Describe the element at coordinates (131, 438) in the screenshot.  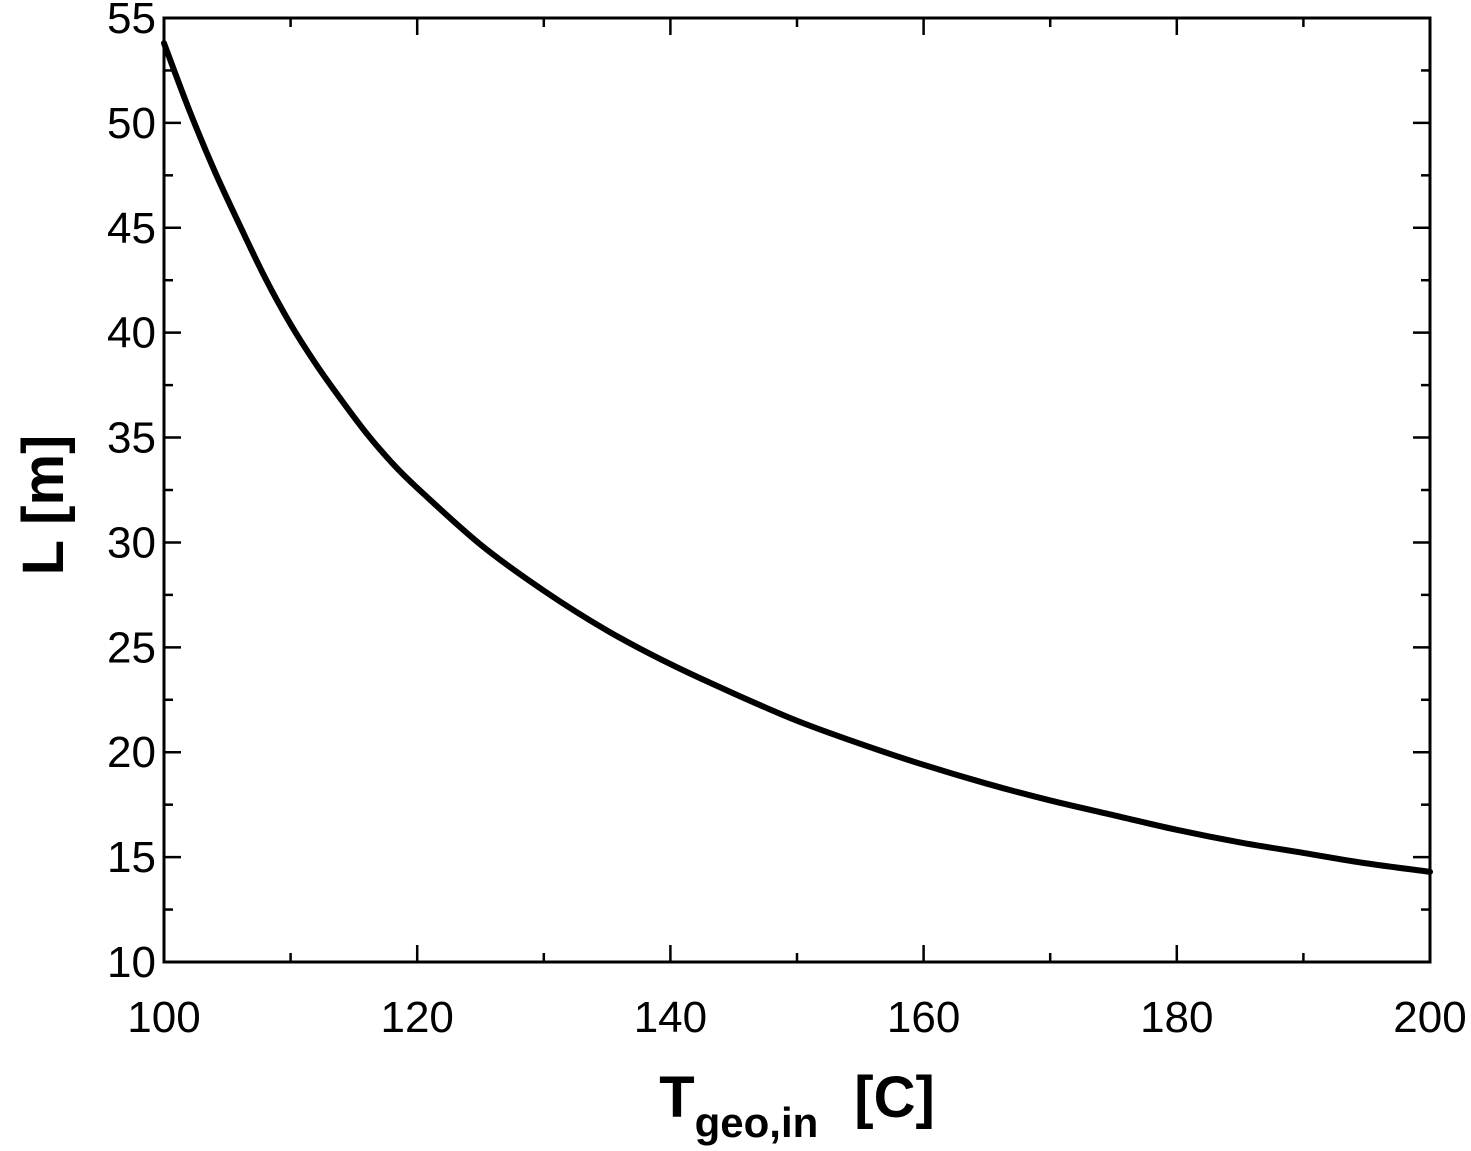
I see `y-tick-label: 35` at that location.